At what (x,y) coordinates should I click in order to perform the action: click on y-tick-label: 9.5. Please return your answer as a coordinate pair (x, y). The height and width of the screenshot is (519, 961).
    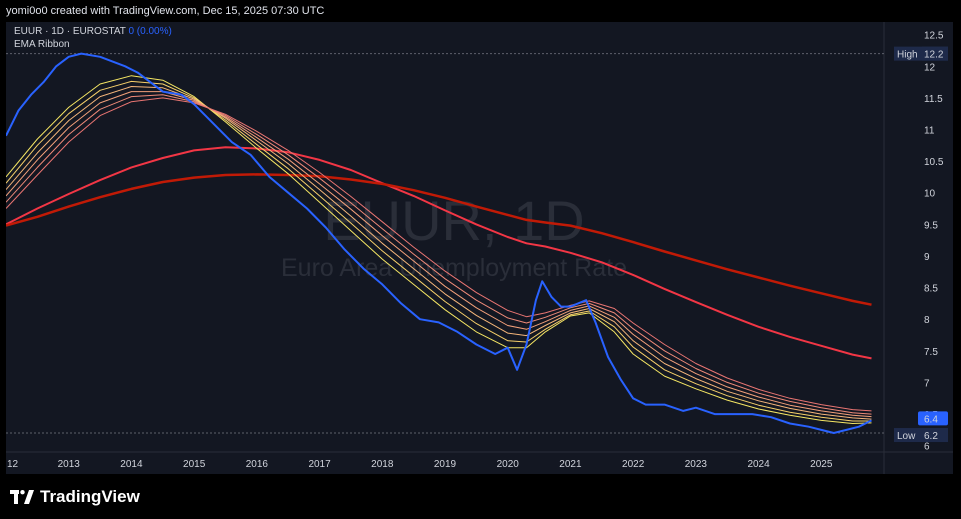
    Looking at the image, I should click on (931, 225).